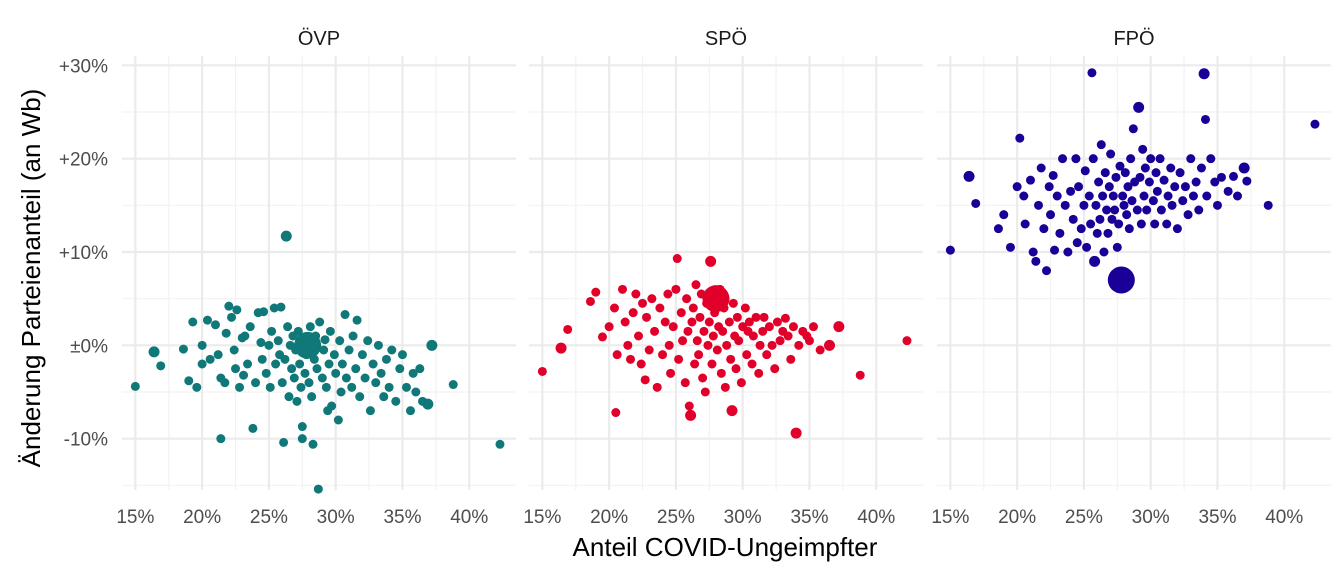 The image size is (1344, 576). What do you see at coordinates (86, 440) in the screenshot?
I see `y-tick-label: -10%` at bounding box center [86, 440].